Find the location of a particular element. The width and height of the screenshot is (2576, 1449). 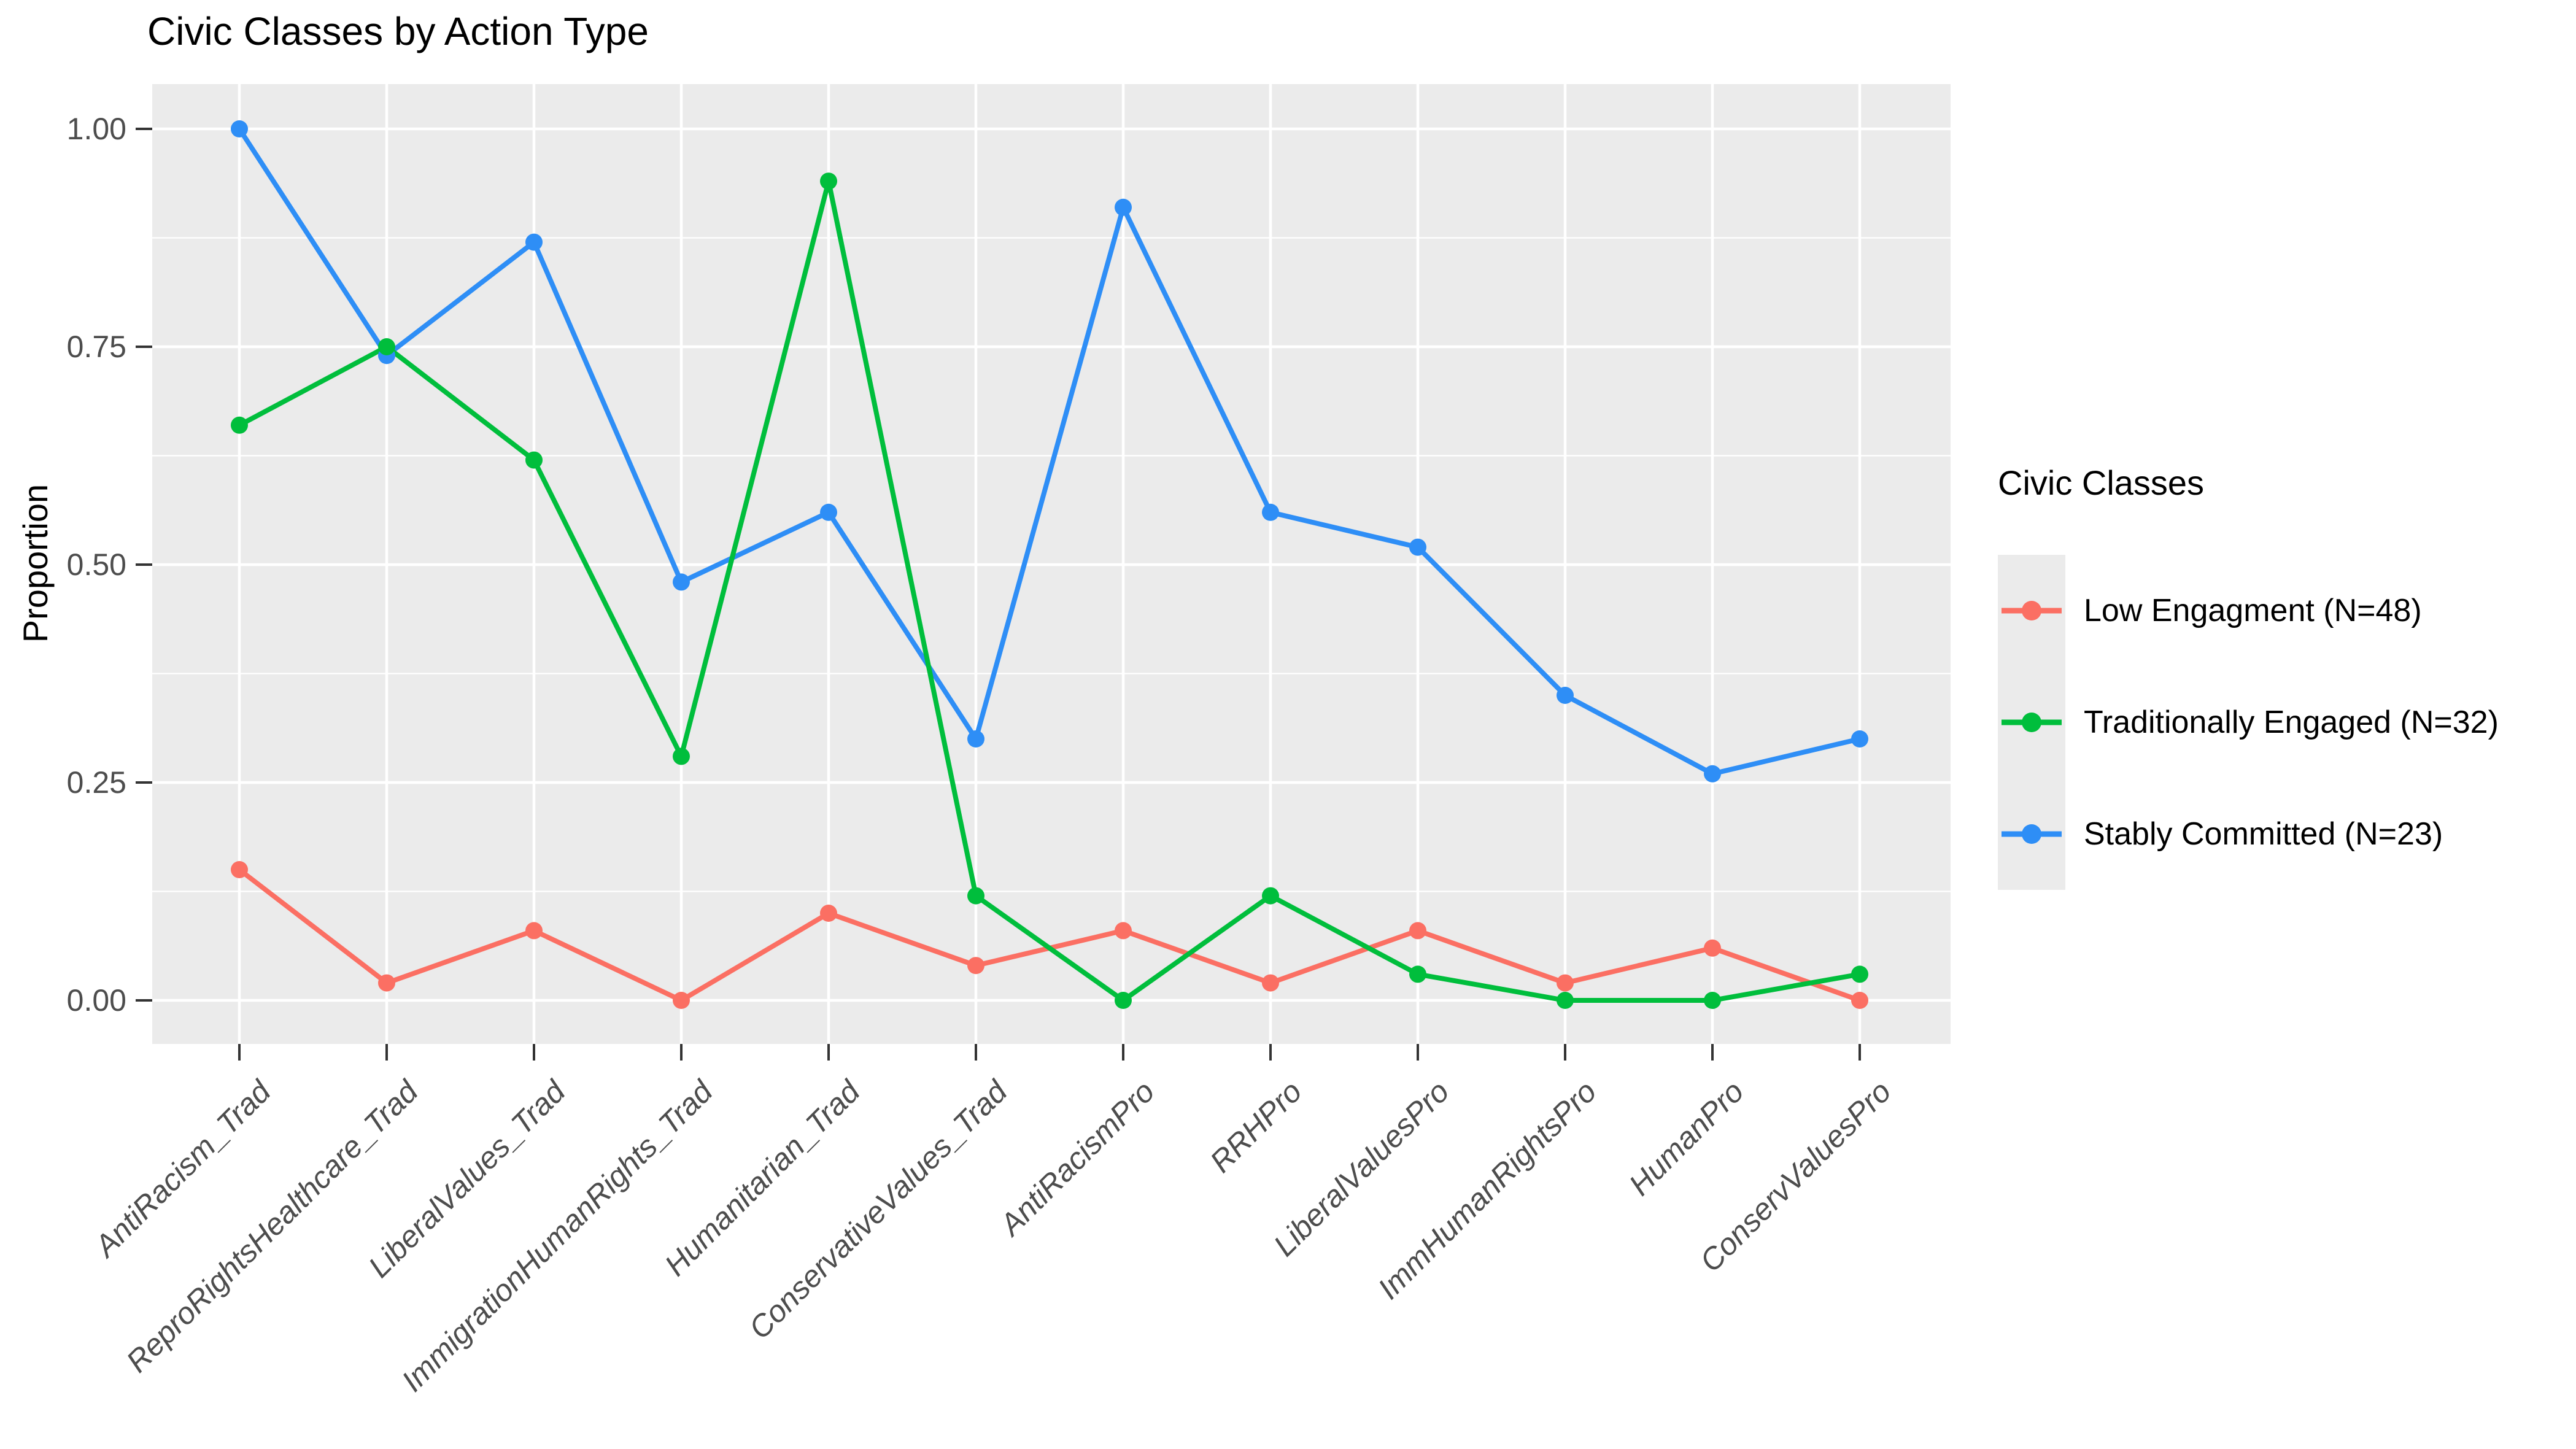

y-tick-label: 0.75 is located at coordinates (96, 347).